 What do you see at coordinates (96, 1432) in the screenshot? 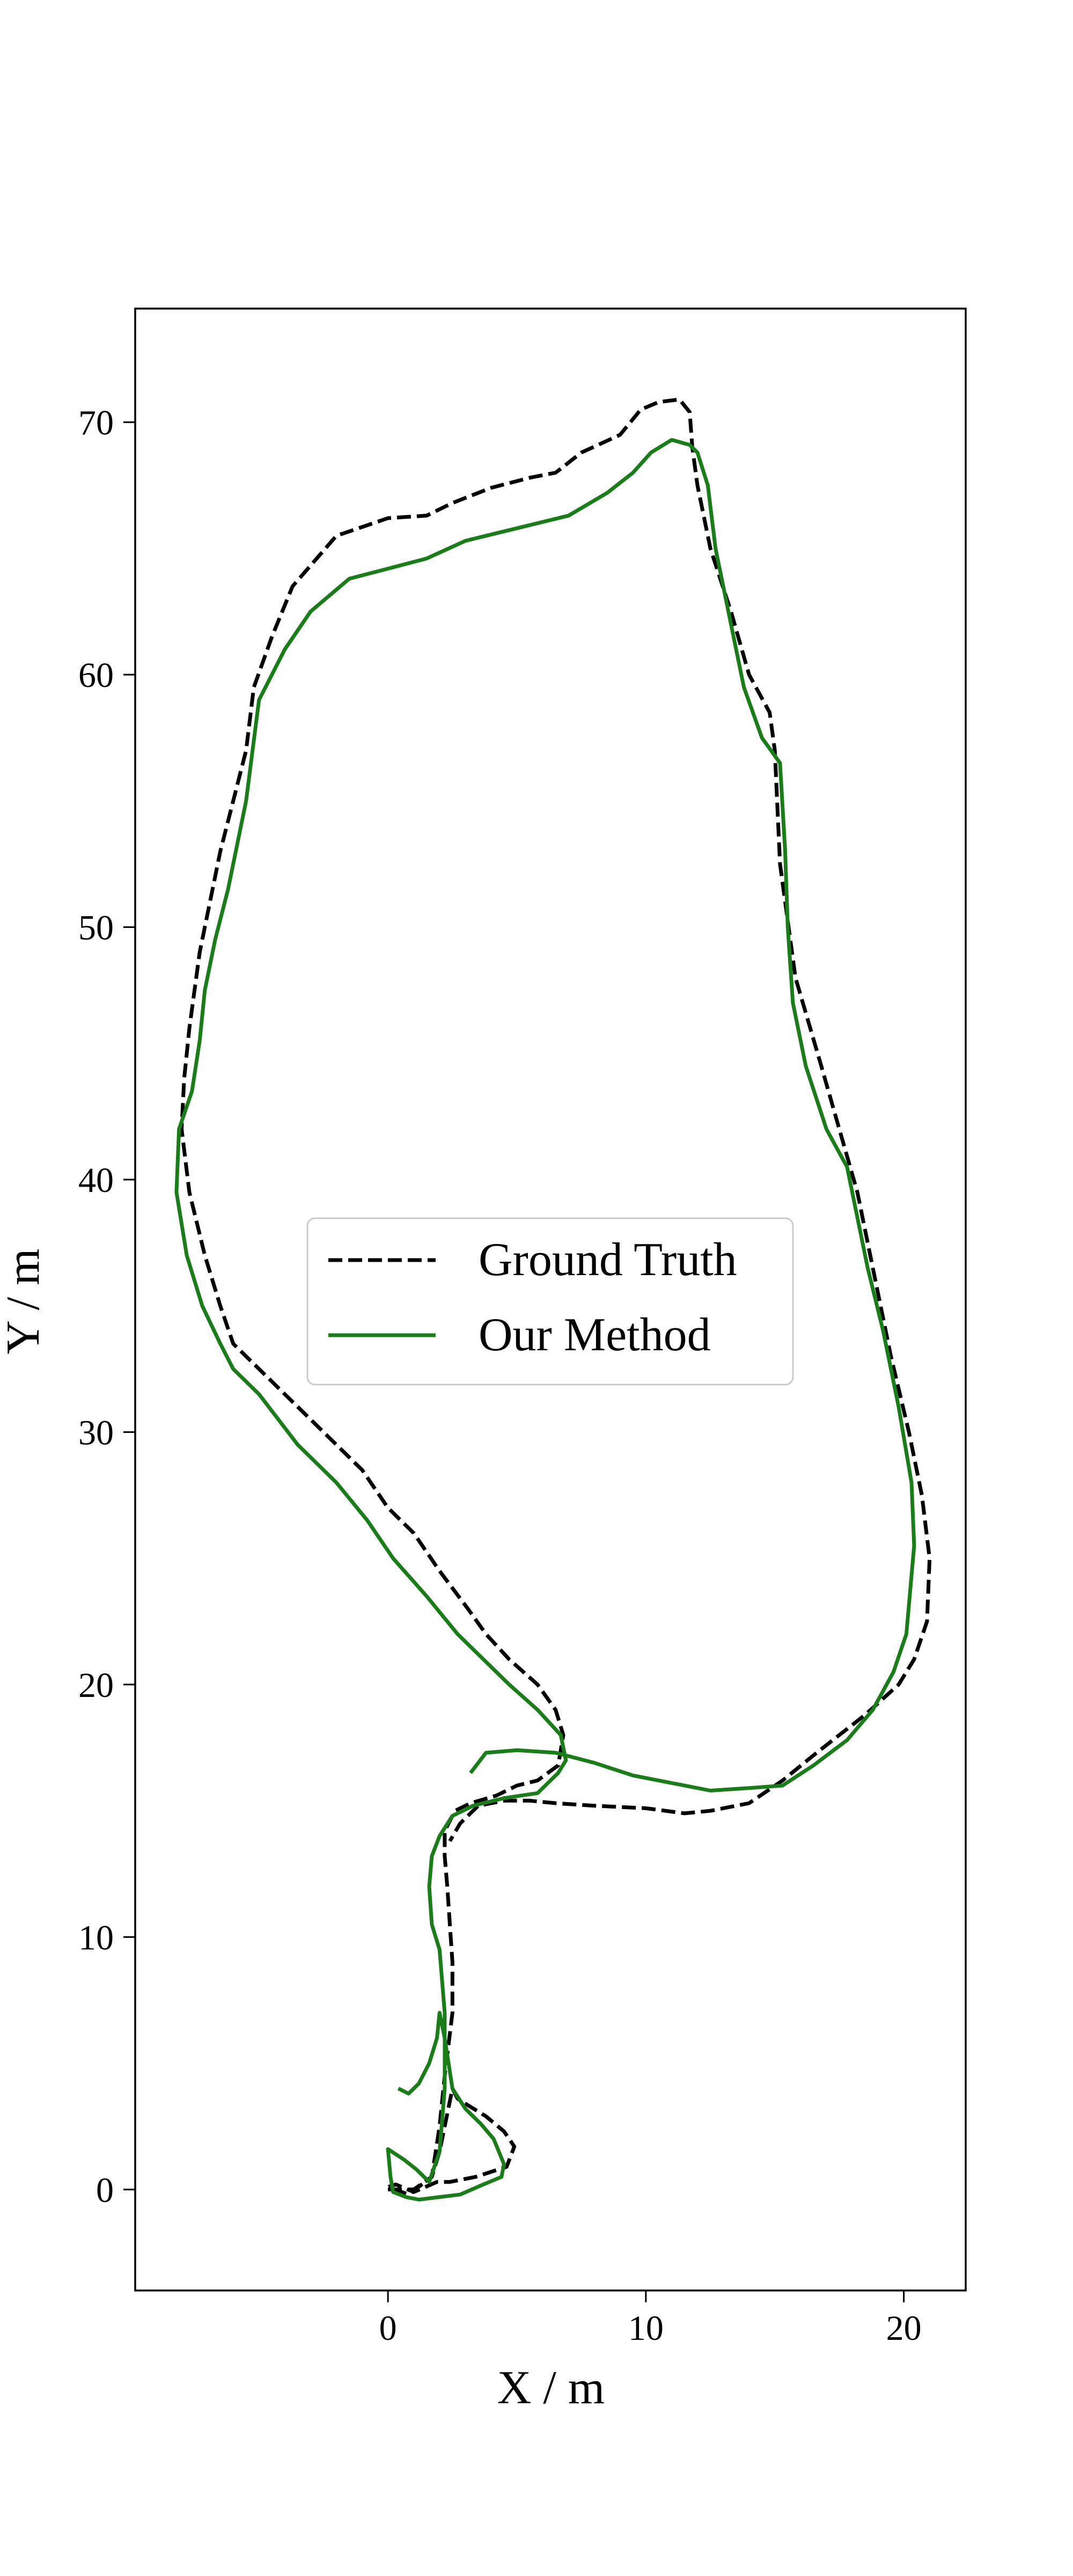
I see `y-tick-label: 30` at bounding box center [96, 1432].